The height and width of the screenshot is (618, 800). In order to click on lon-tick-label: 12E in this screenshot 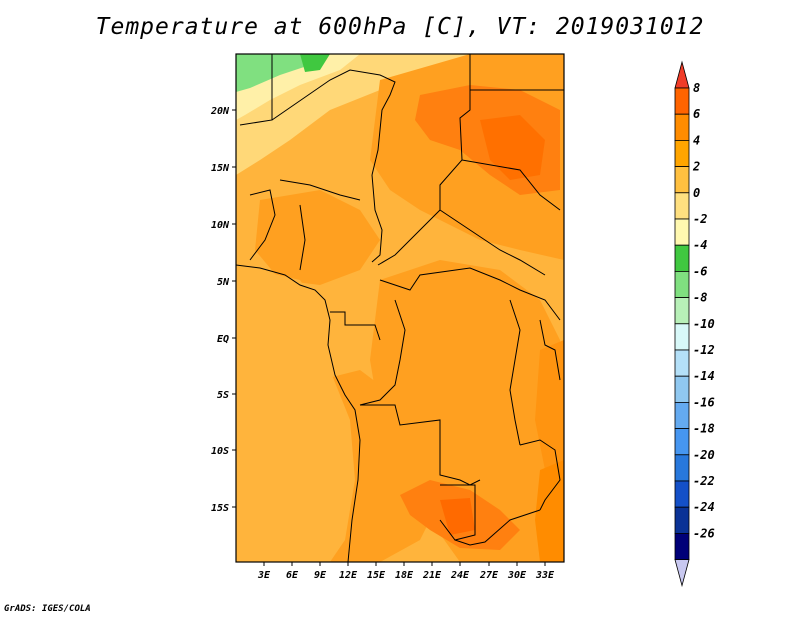, I will do `click(348, 575)`.